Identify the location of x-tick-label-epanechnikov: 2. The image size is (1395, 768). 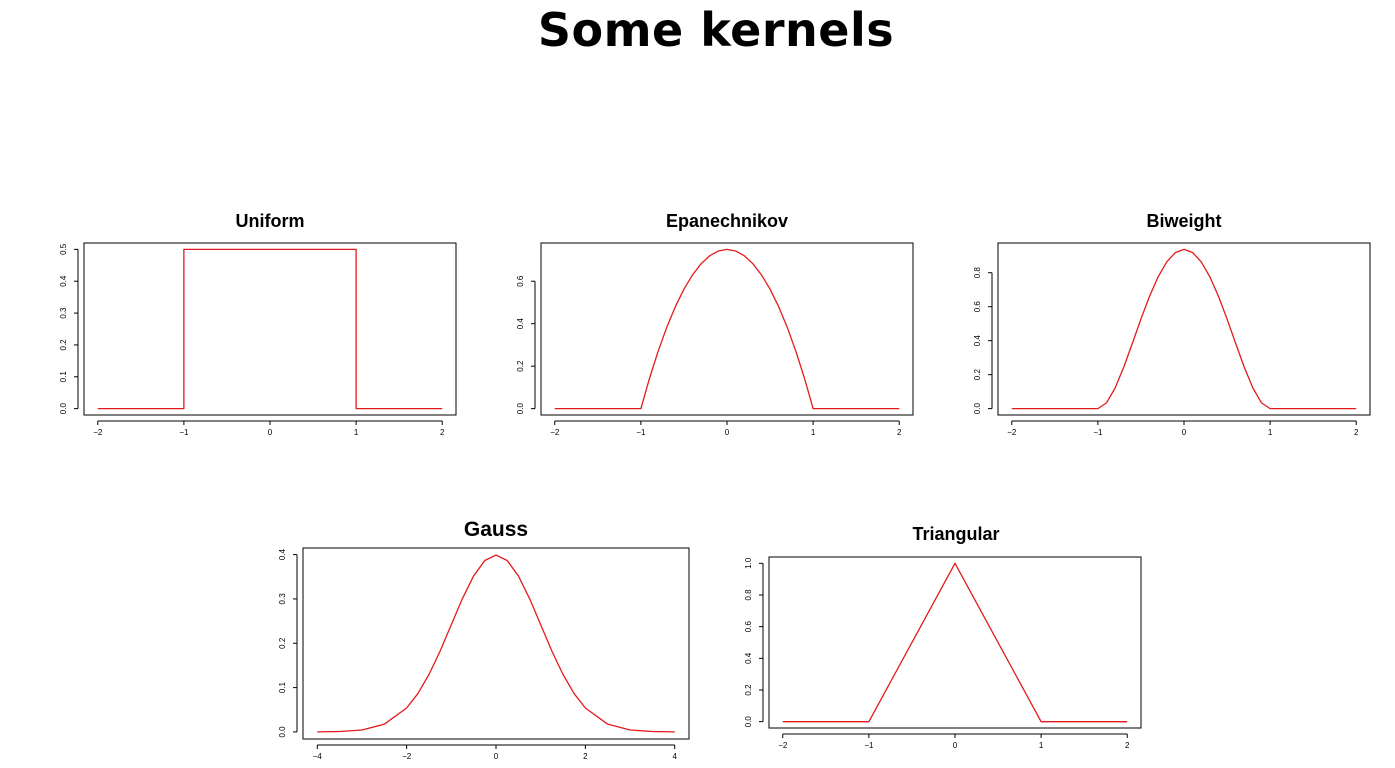
(899, 432).